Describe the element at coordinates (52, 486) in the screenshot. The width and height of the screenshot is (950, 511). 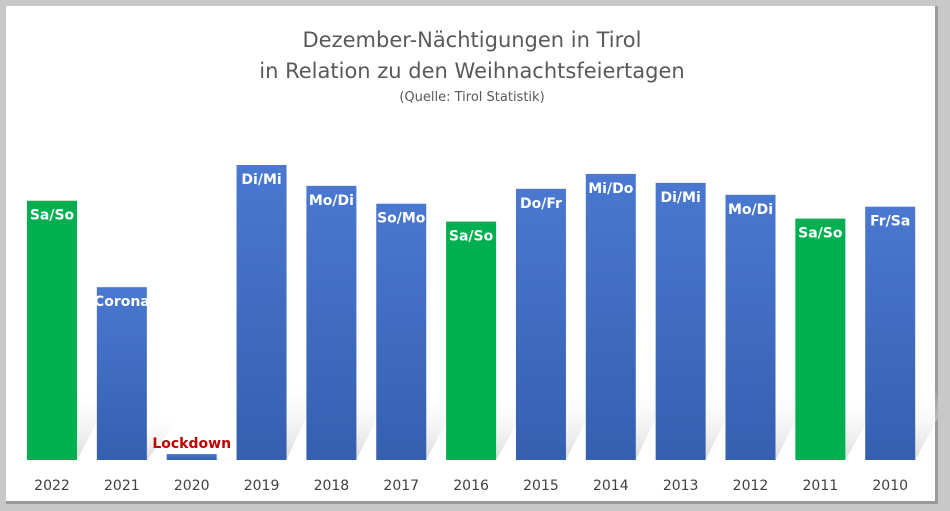
I see `x-tick-label: 2022` at that location.